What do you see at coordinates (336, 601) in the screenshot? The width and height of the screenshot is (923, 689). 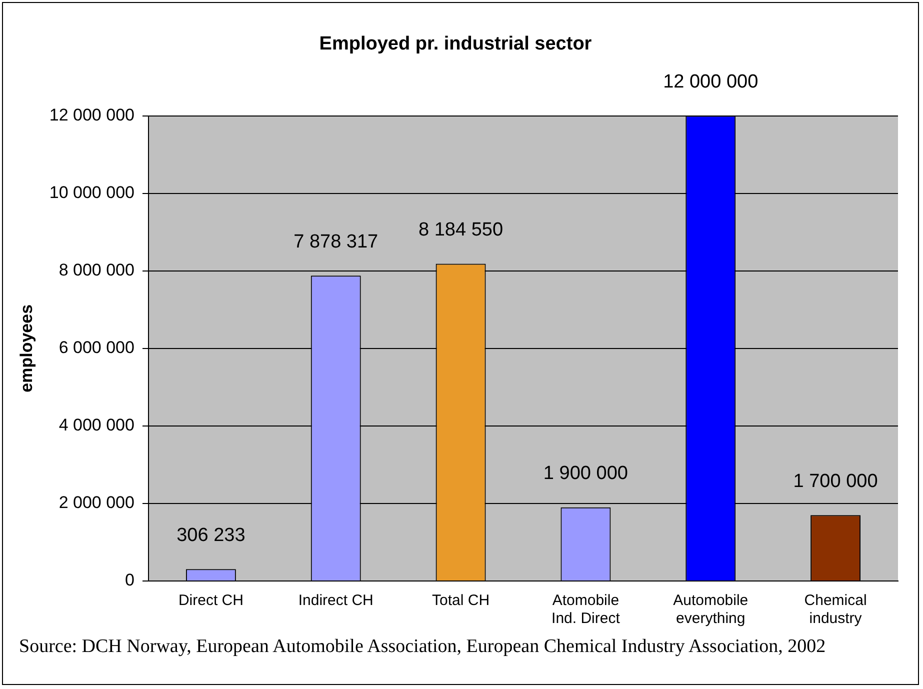 I see `x-tick-label: Indirect CH` at bounding box center [336, 601].